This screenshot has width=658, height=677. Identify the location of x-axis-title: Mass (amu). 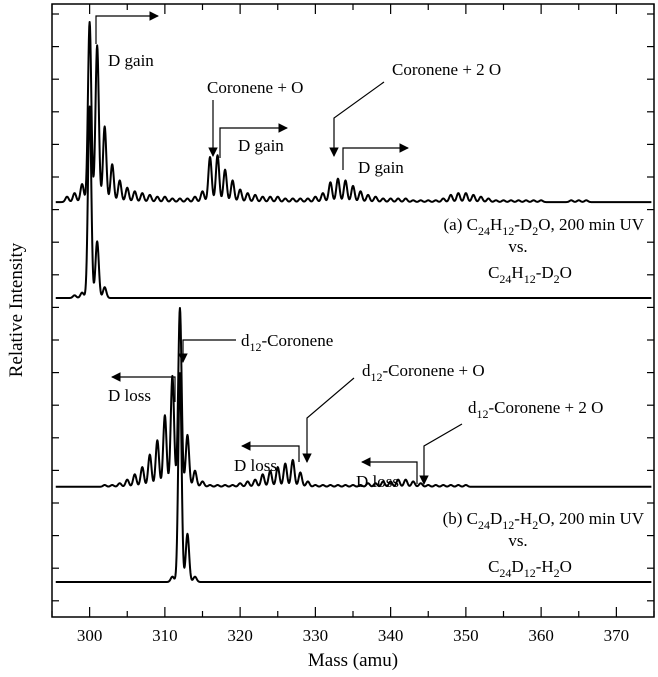
(353, 660).